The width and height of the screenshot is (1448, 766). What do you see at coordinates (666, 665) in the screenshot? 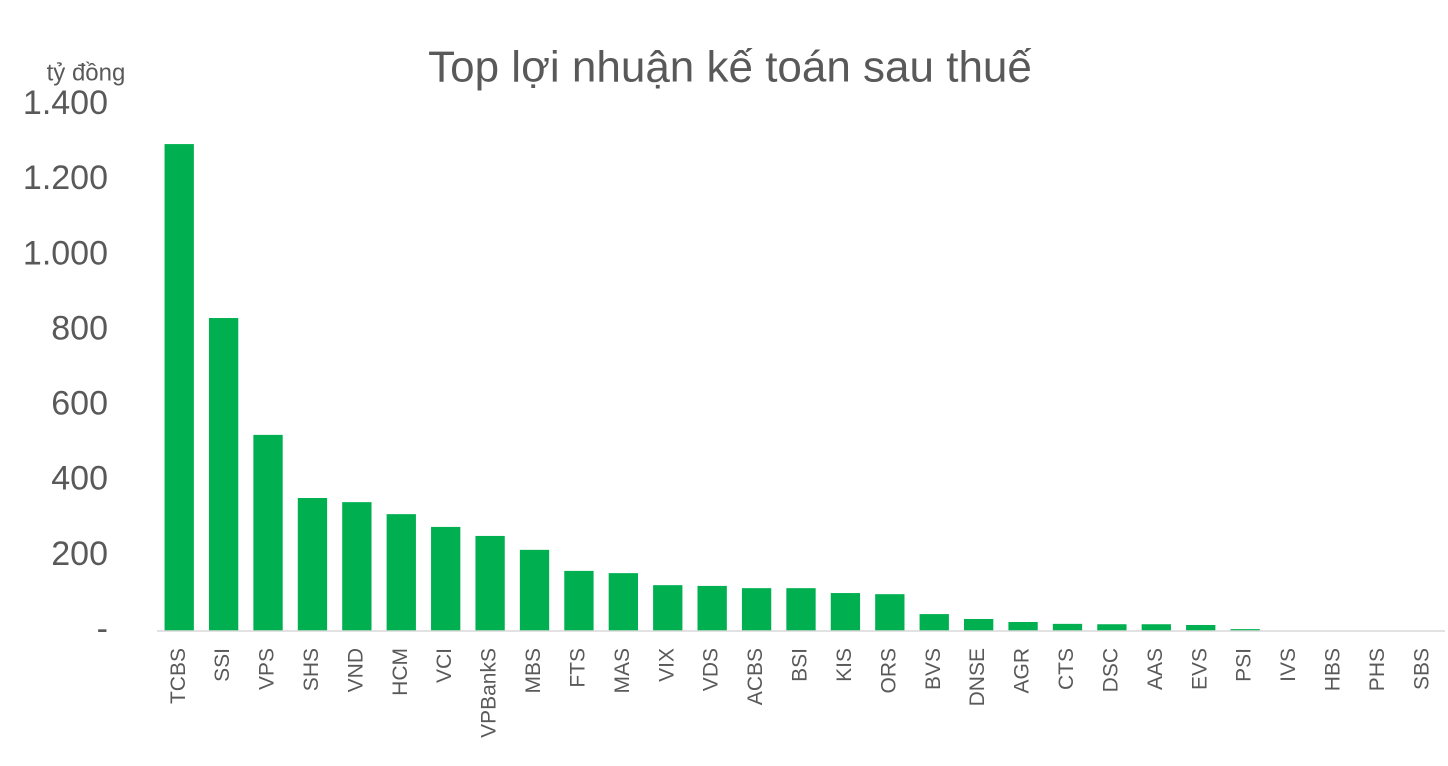
I see `x-tick-label: VIX` at bounding box center [666, 665].